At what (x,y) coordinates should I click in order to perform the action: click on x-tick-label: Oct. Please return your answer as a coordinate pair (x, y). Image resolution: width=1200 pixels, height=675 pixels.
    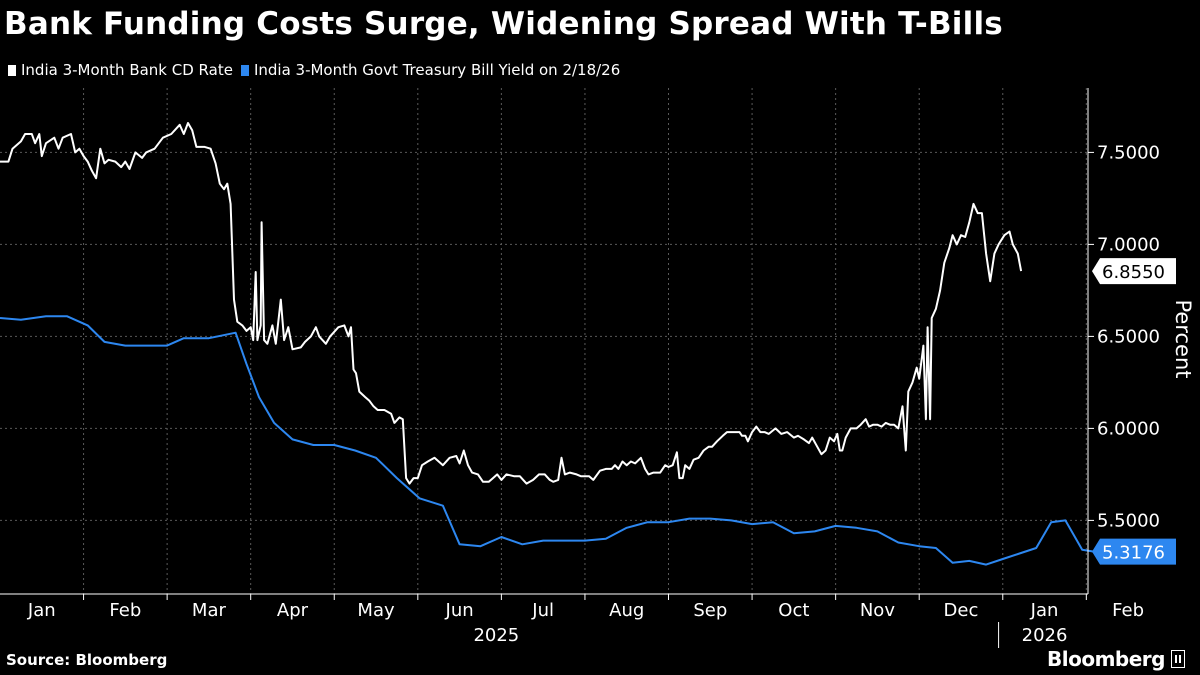
    Looking at the image, I should click on (793, 610).